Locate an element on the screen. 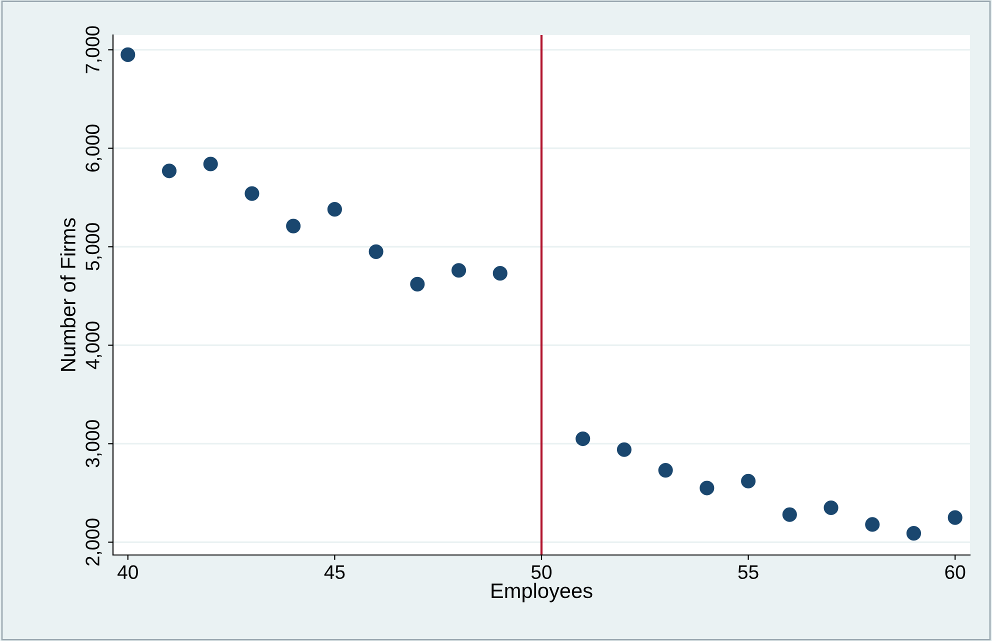 The height and width of the screenshot is (641, 992). y-tick-label: 4,000 is located at coordinates (94, 346).